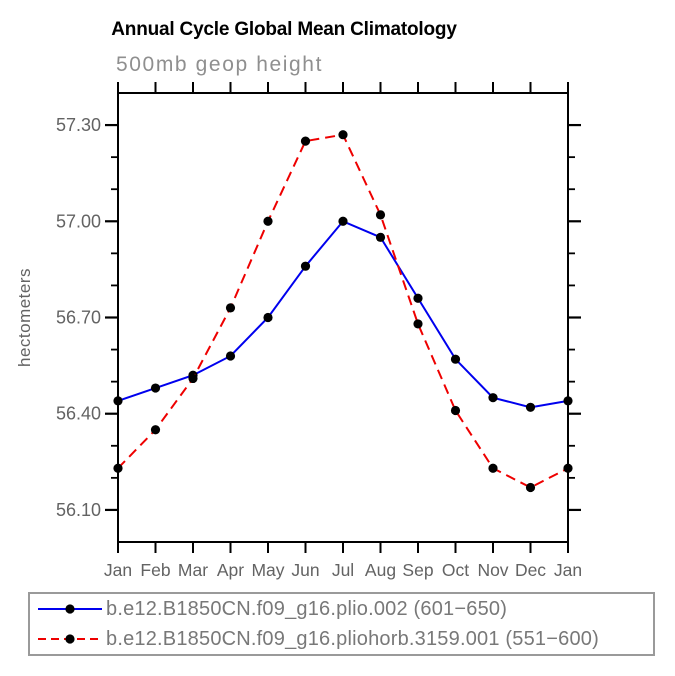 The width and height of the screenshot is (675, 676). Describe the element at coordinates (78, 414) in the screenshot. I see `y-tick-label: 56.40` at that location.